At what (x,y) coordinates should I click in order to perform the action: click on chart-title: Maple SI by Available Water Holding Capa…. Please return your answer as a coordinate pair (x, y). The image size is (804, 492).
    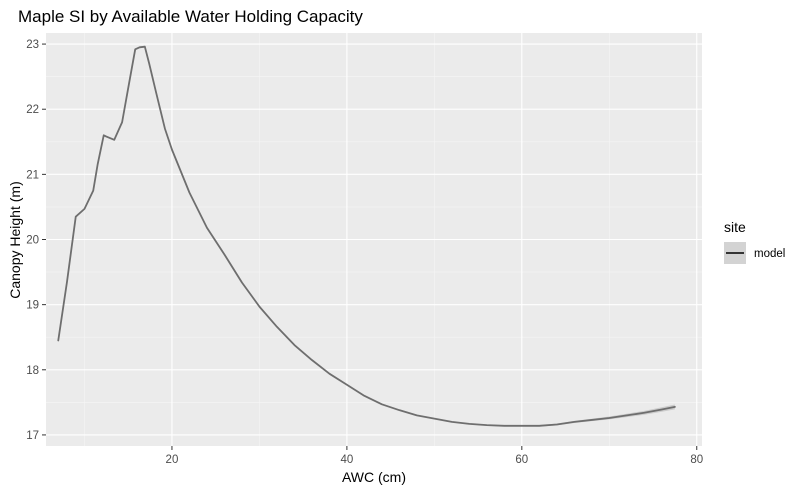
    Looking at the image, I should click on (190, 16).